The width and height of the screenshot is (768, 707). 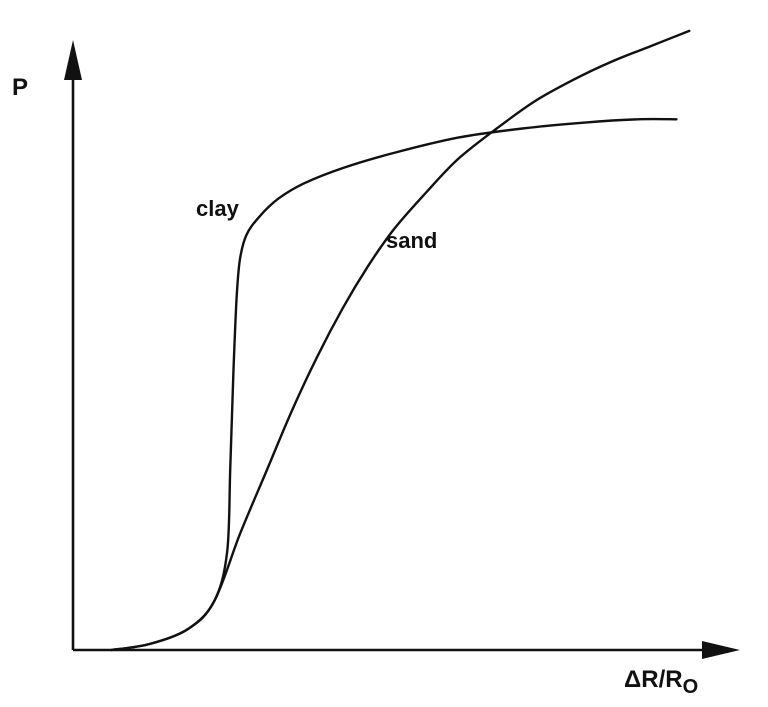 I want to click on x-axis-arrow-icon, so click(x=721, y=650).